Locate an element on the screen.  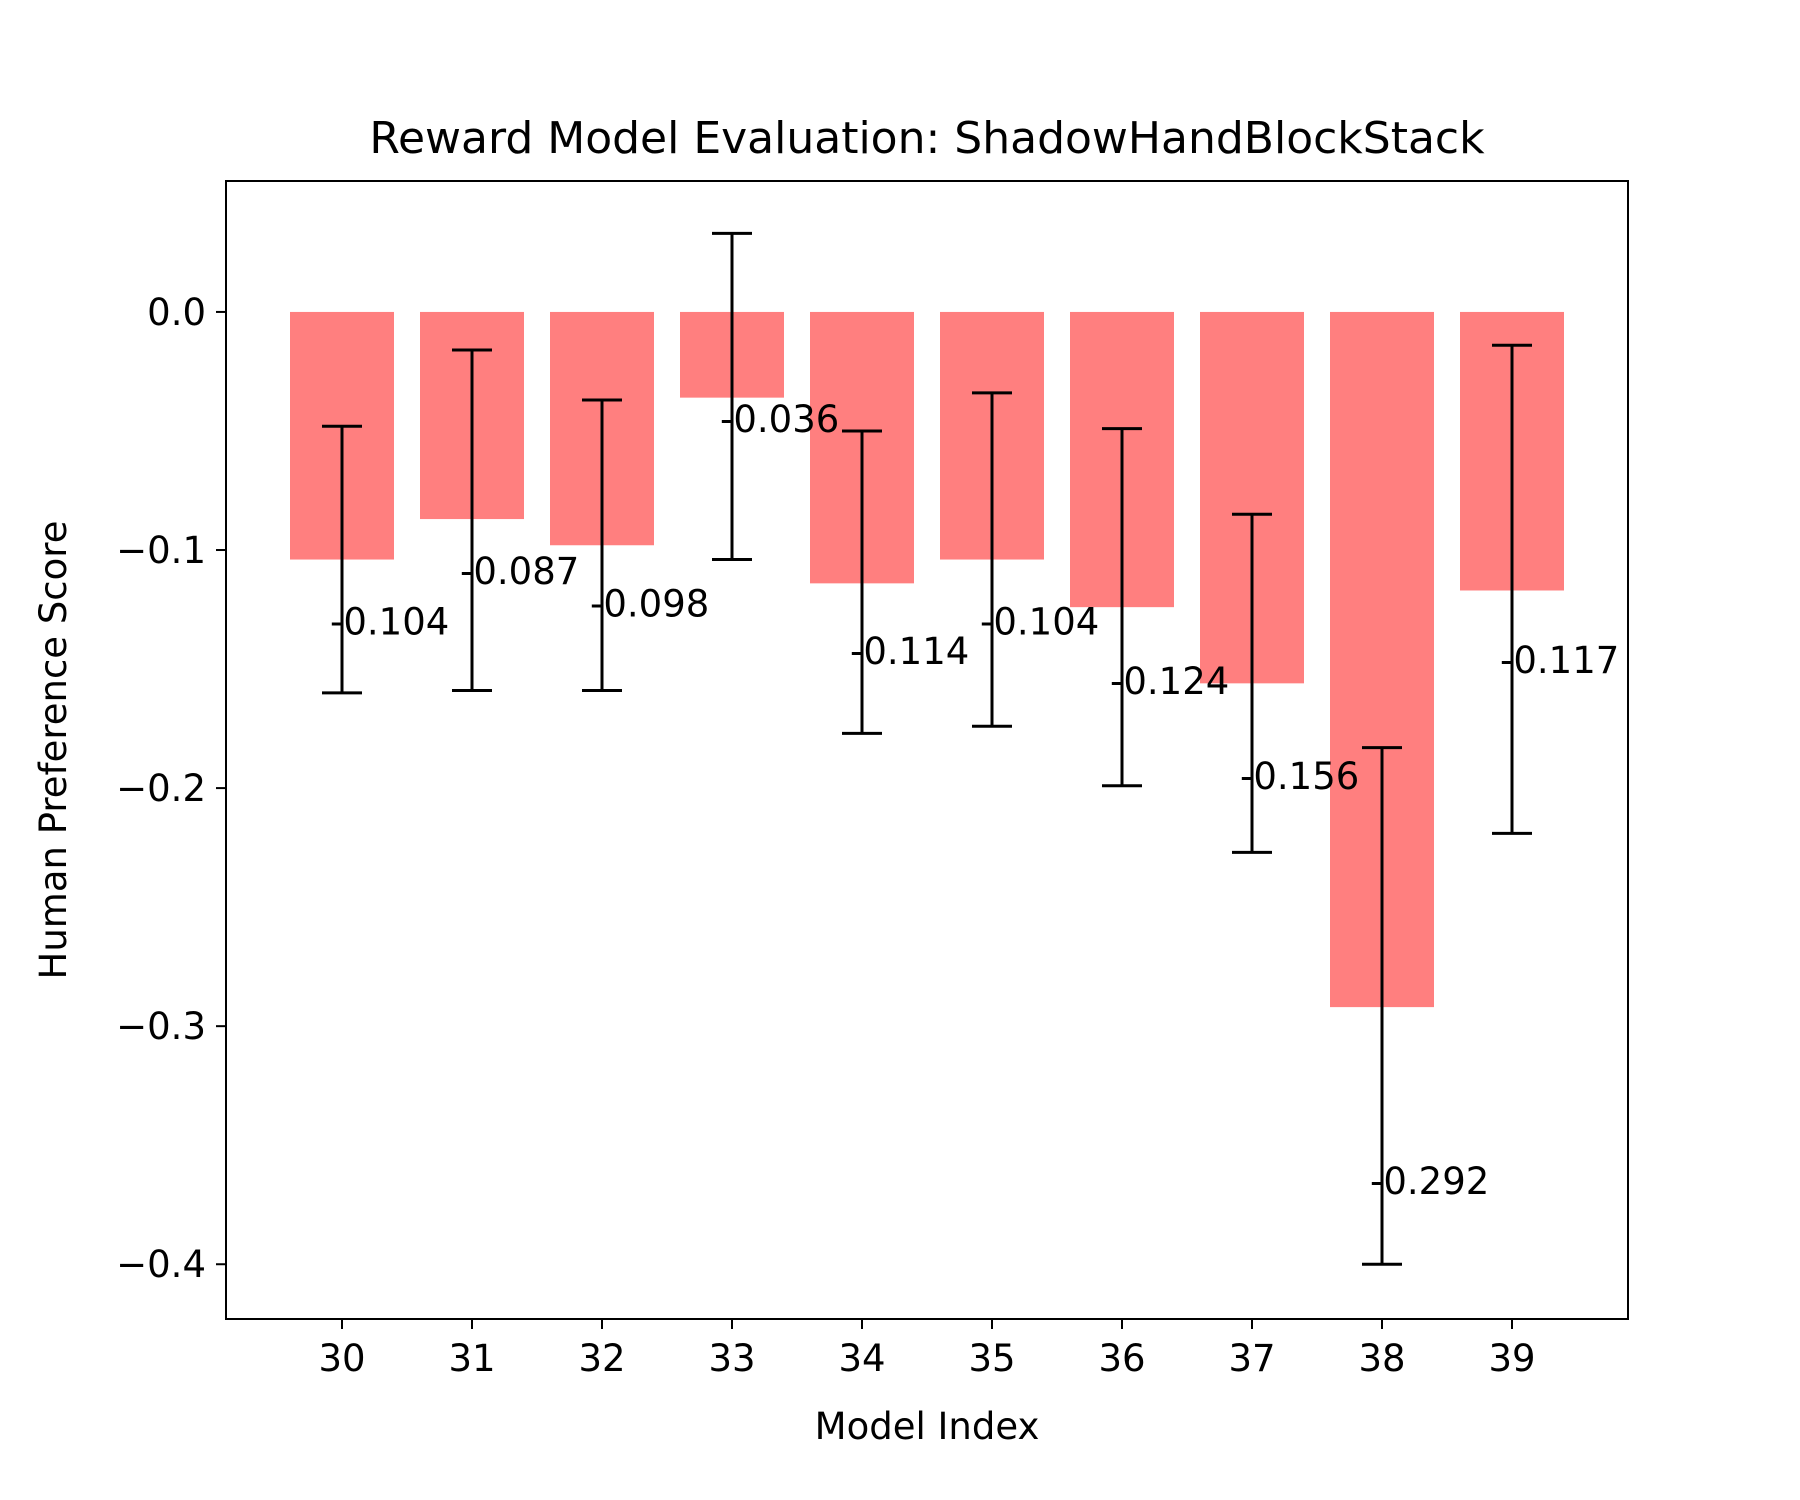
y-axis-label: Human Preference Score is located at coordinates (53, 750).